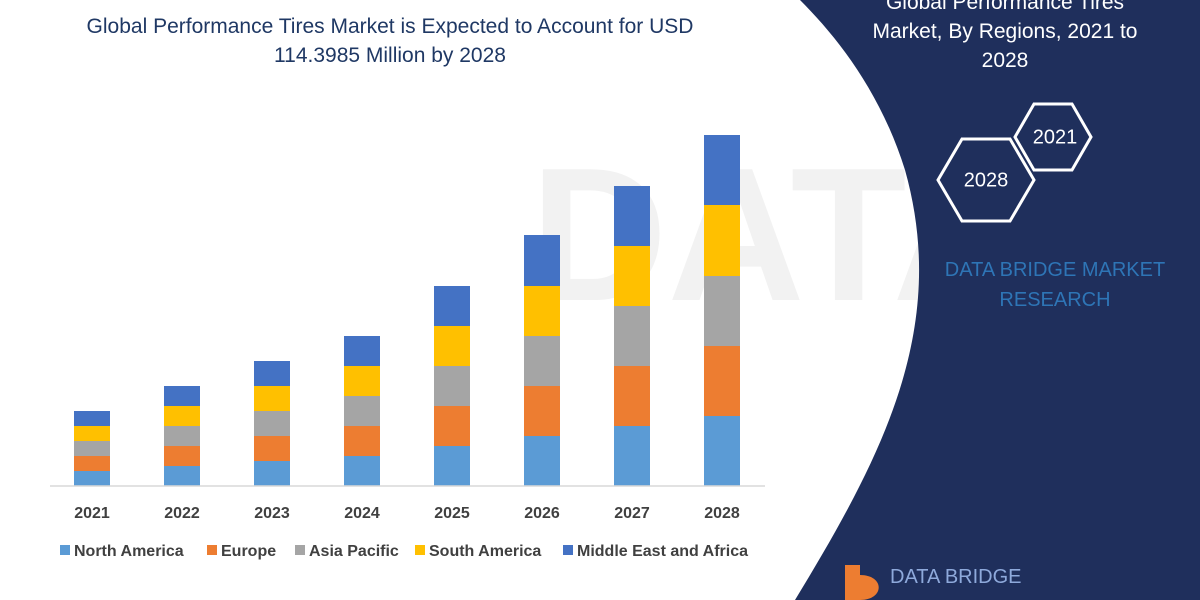 The image size is (1200, 600). Describe the element at coordinates (129, 551) in the screenshot. I see `legend-label: North America` at that location.